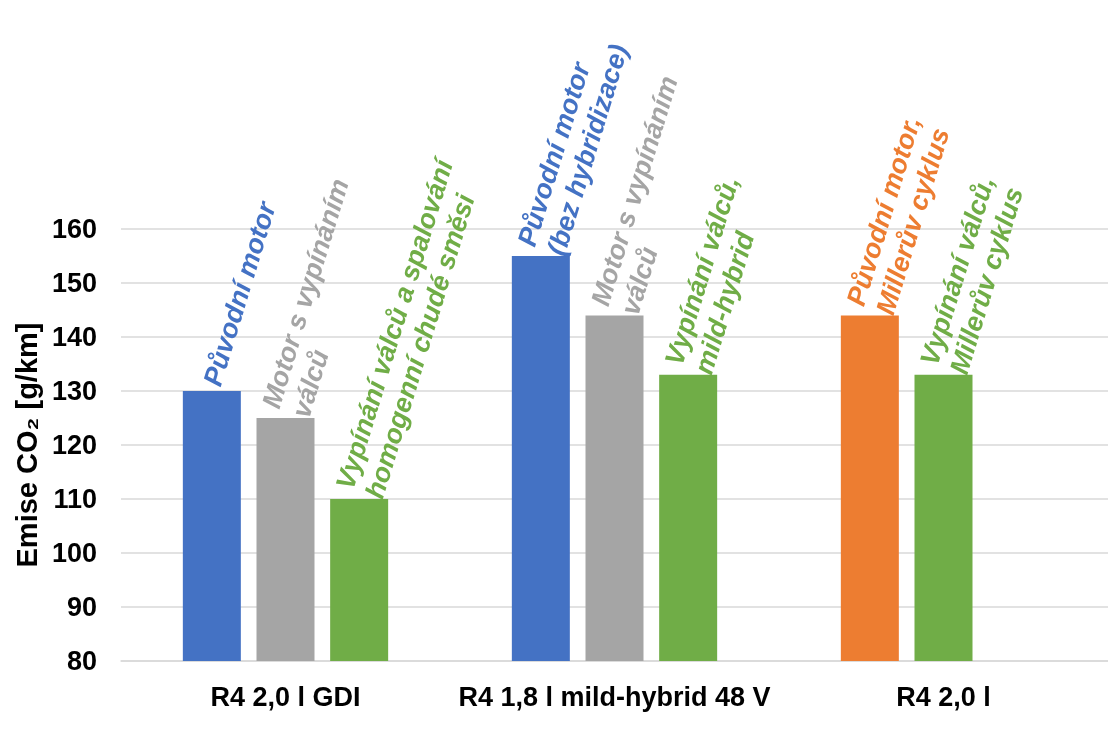  Describe the element at coordinates (74, 391) in the screenshot. I see `y-tick-label: 130` at that location.